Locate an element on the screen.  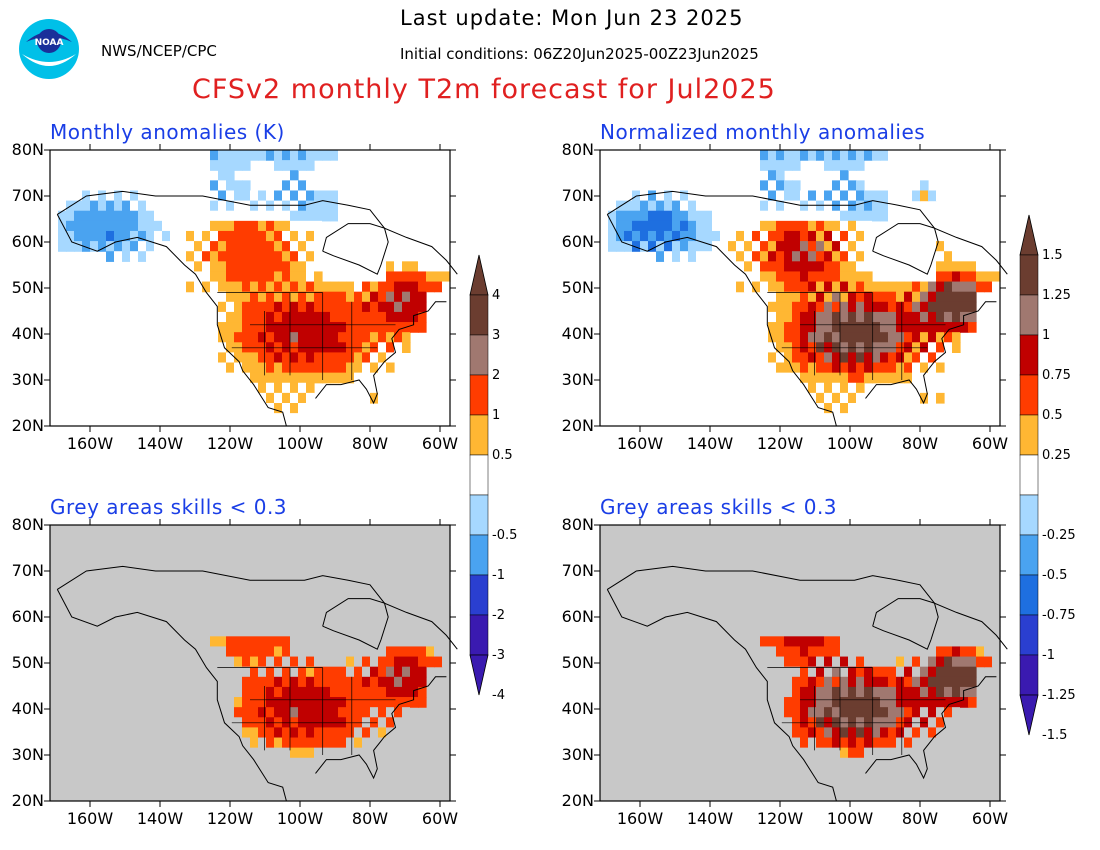
lat-tick-label: 40N is located at coordinates (577, 708).